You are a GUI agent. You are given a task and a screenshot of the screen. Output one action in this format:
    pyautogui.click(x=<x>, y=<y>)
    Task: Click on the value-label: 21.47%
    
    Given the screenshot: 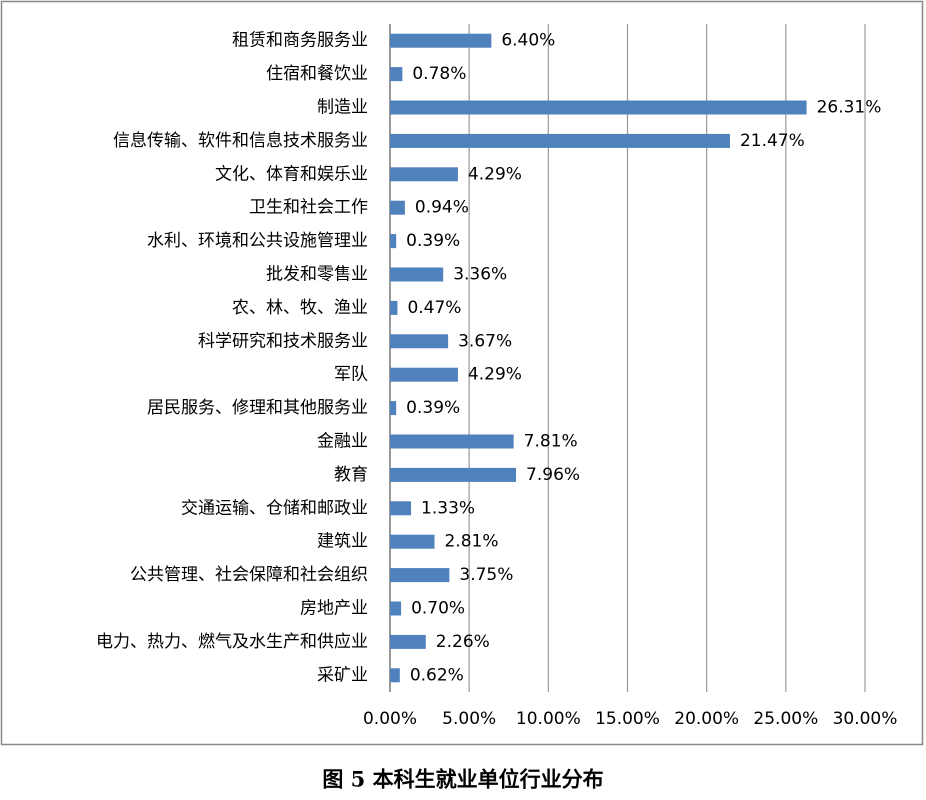 What is the action you would take?
    pyautogui.click(x=772, y=141)
    